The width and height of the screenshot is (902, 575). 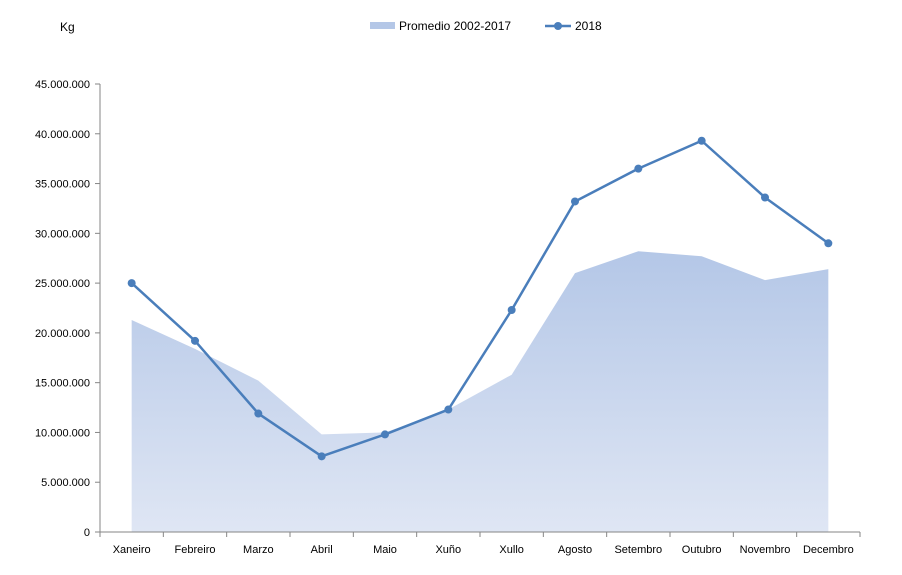 What do you see at coordinates (65, 483) in the screenshot?
I see `y-tick-label: 5.000.000` at bounding box center [65, 483].